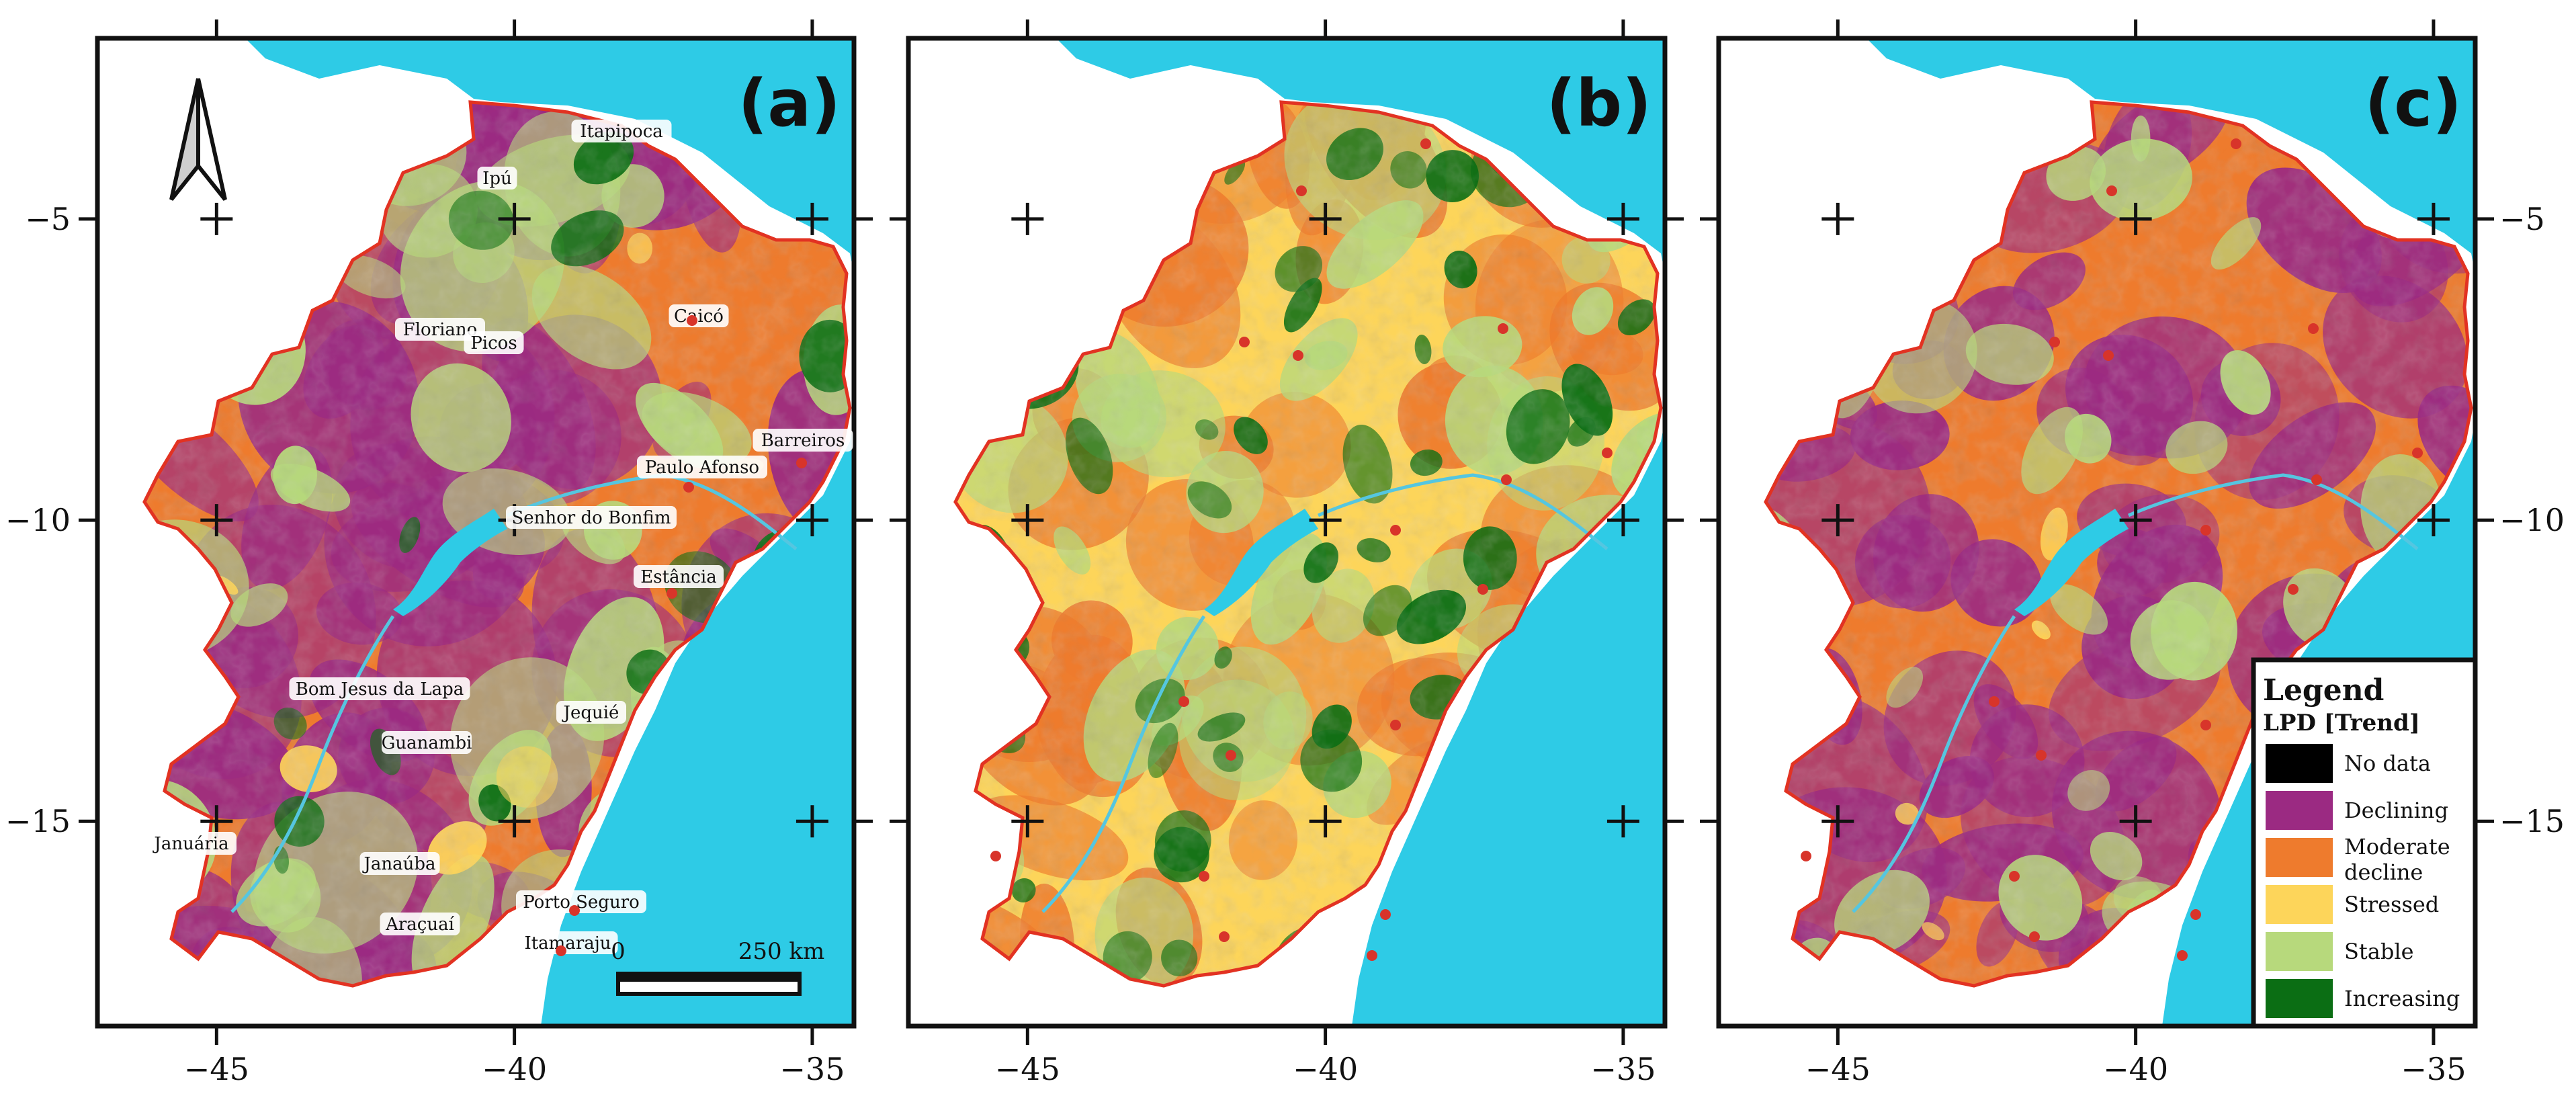  I want to click on city-label: Barreiros, so click(803, 441).